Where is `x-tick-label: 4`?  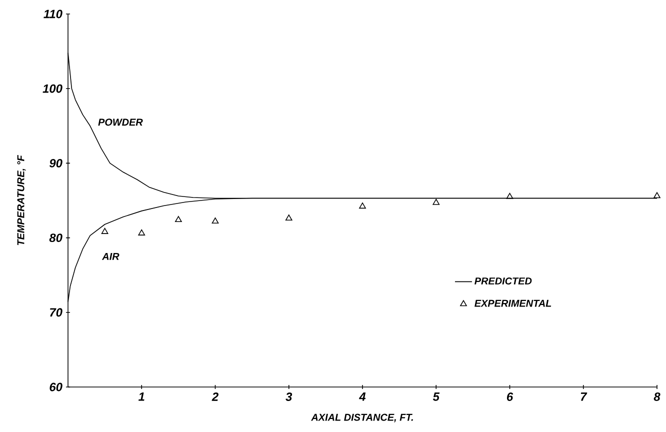
x-tick-label: 4 is located at coordinates (362, 396).